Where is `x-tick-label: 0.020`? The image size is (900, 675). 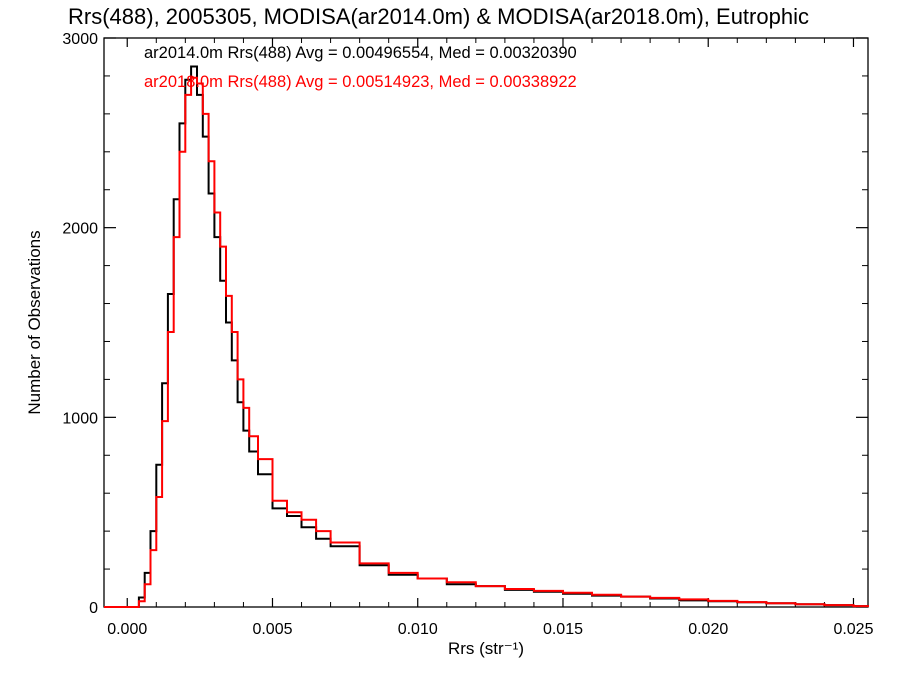
x-tick-label: 0.020 is located at coordinates (708, 629).